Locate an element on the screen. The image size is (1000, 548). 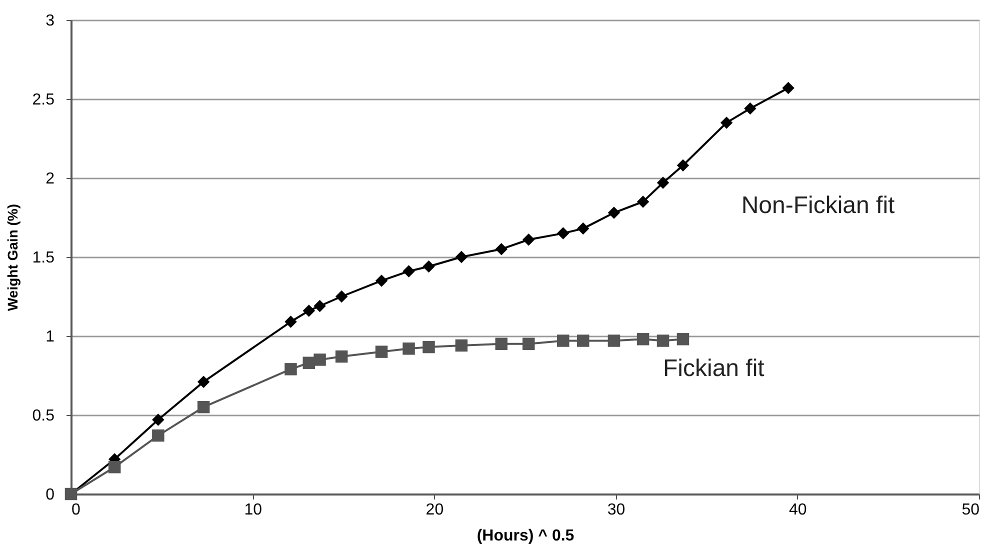
y-tick-label: 1 is located at coordinates (50, 337).